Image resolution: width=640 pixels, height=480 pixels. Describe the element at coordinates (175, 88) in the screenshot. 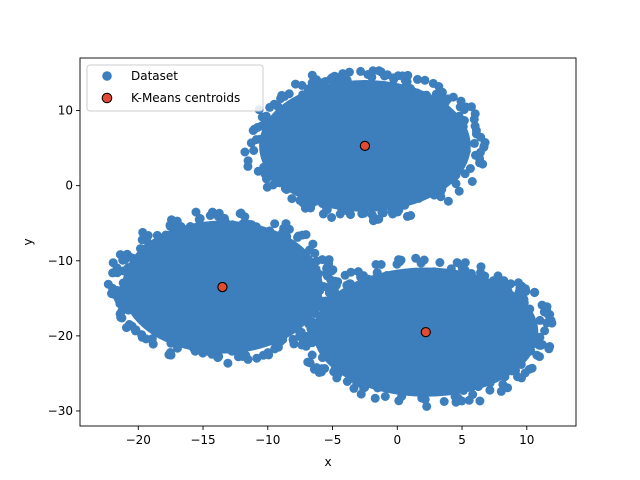

I see `legend: Dataset K-Means centroids` at that location.